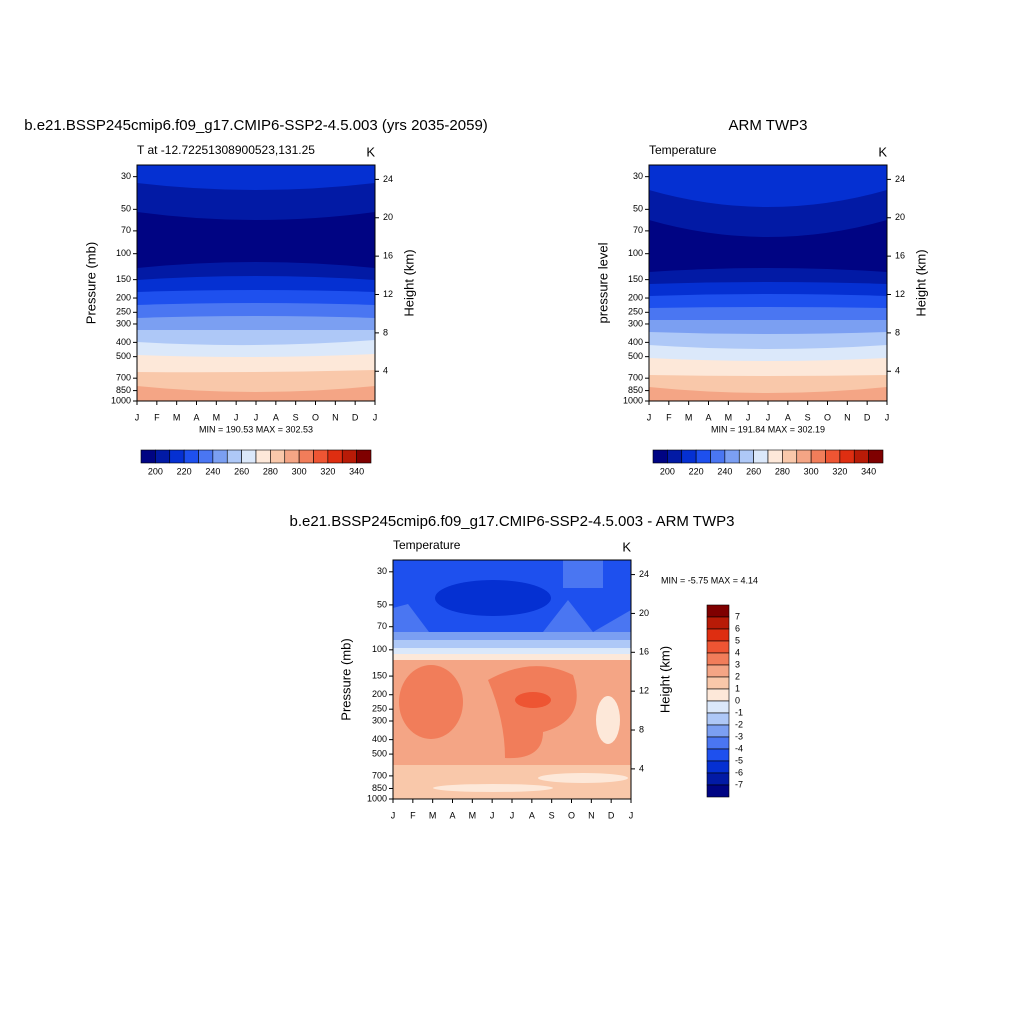 The width and height of the screenshot is (1024, 1024). What do you see at coordinates (123, 323) in the screenshot?
I see `y-tick-label: 300` at bounding box center [123, 323].